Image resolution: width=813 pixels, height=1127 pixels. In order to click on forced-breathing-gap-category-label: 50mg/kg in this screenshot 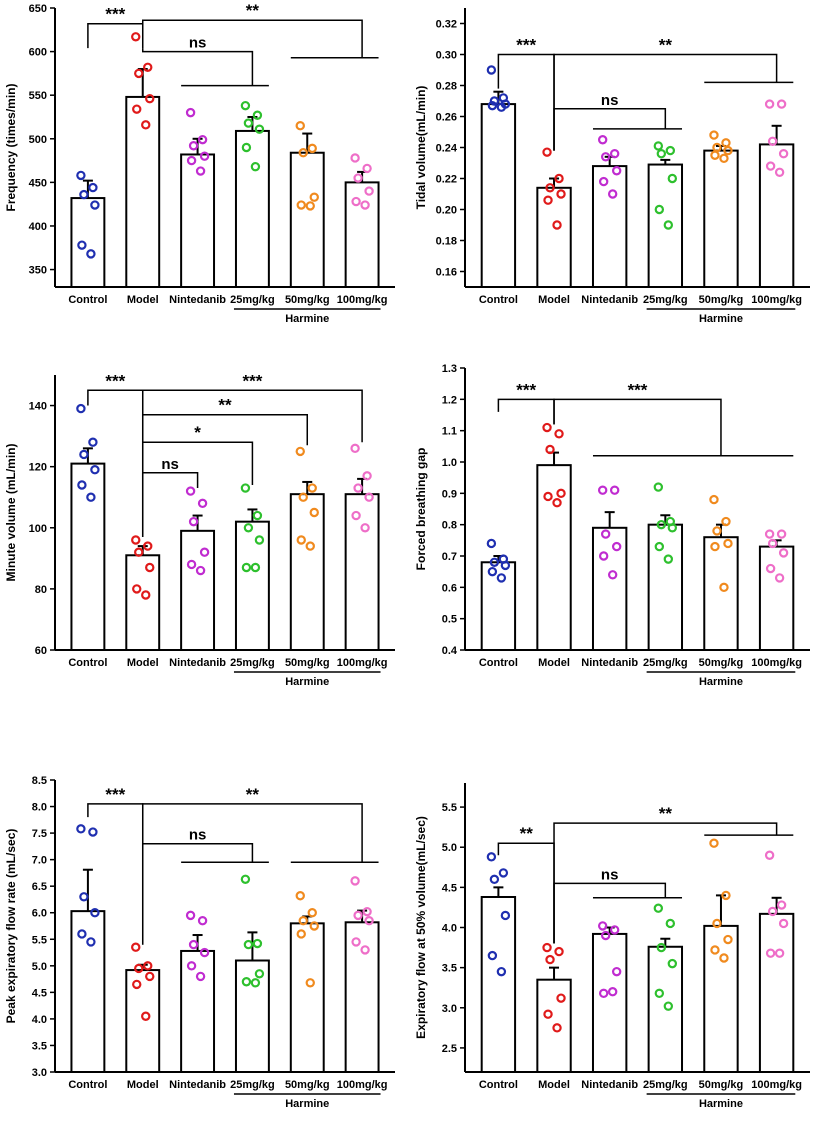, I will do `click(721, 663)`.